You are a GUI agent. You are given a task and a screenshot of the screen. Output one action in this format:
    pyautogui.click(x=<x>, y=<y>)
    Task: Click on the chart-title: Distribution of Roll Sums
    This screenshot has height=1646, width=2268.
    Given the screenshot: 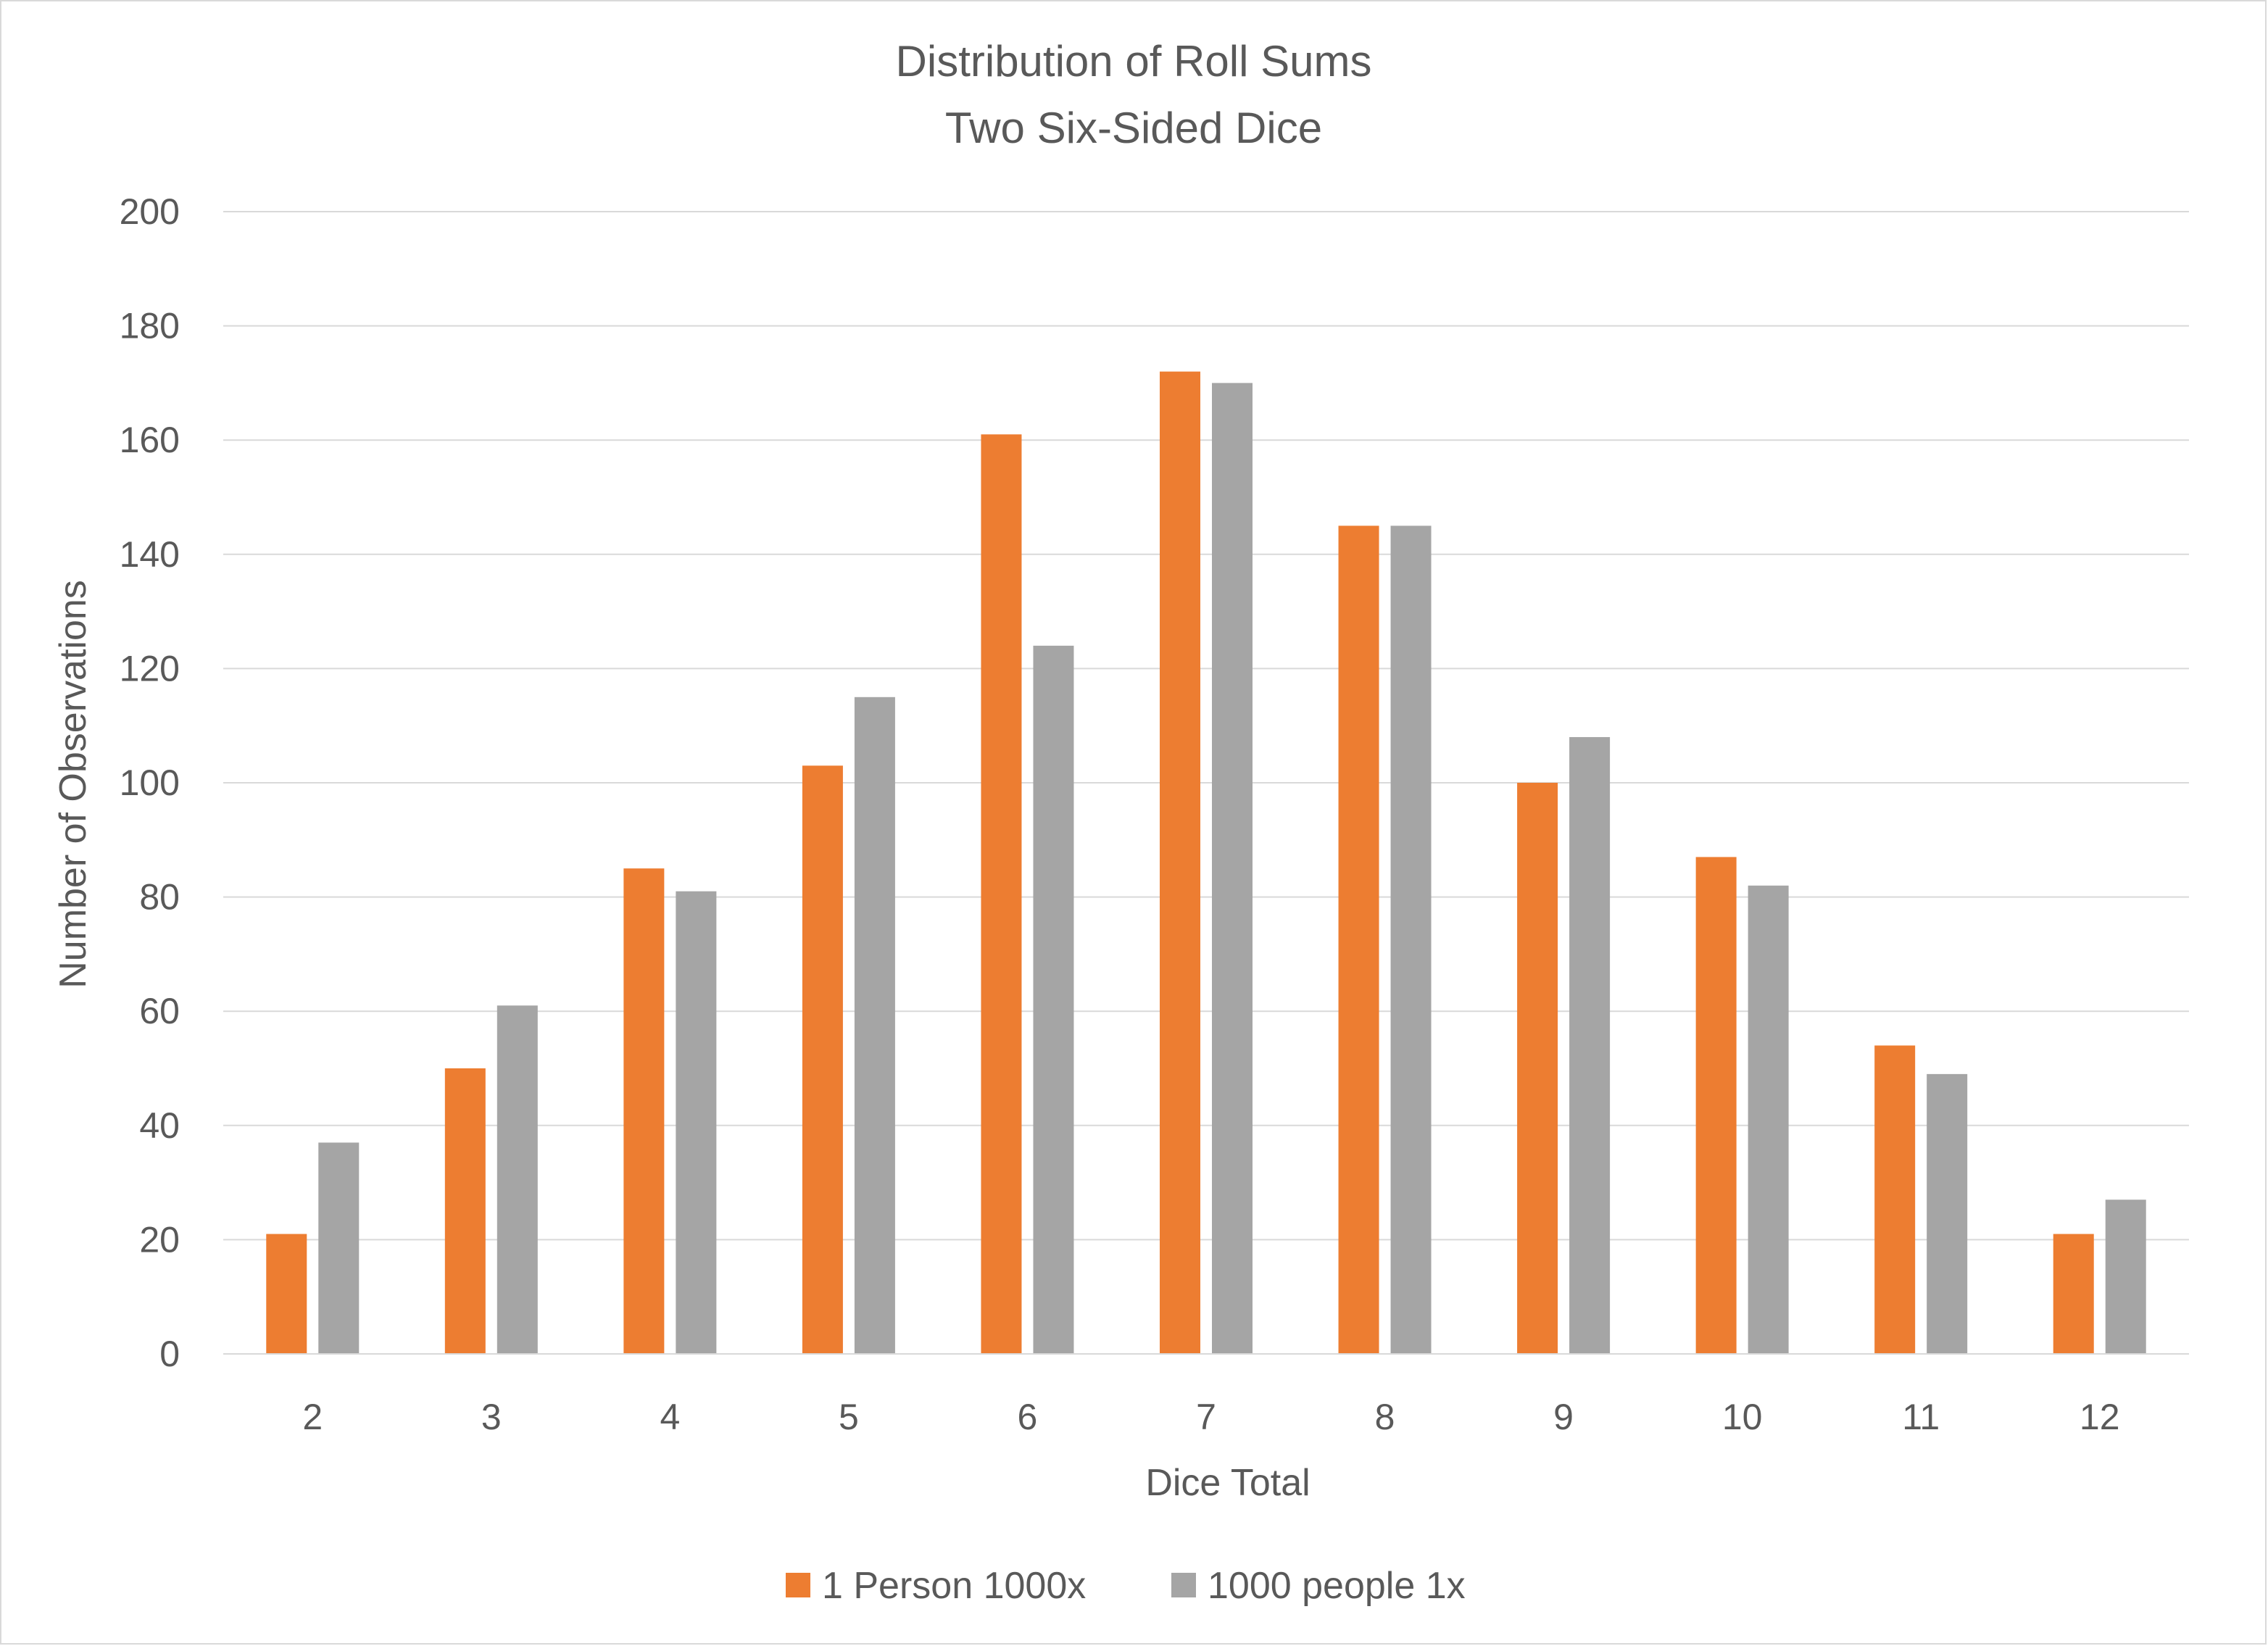 What is the action you would take?
    pyautogui.click(x=1134, y=62)
    